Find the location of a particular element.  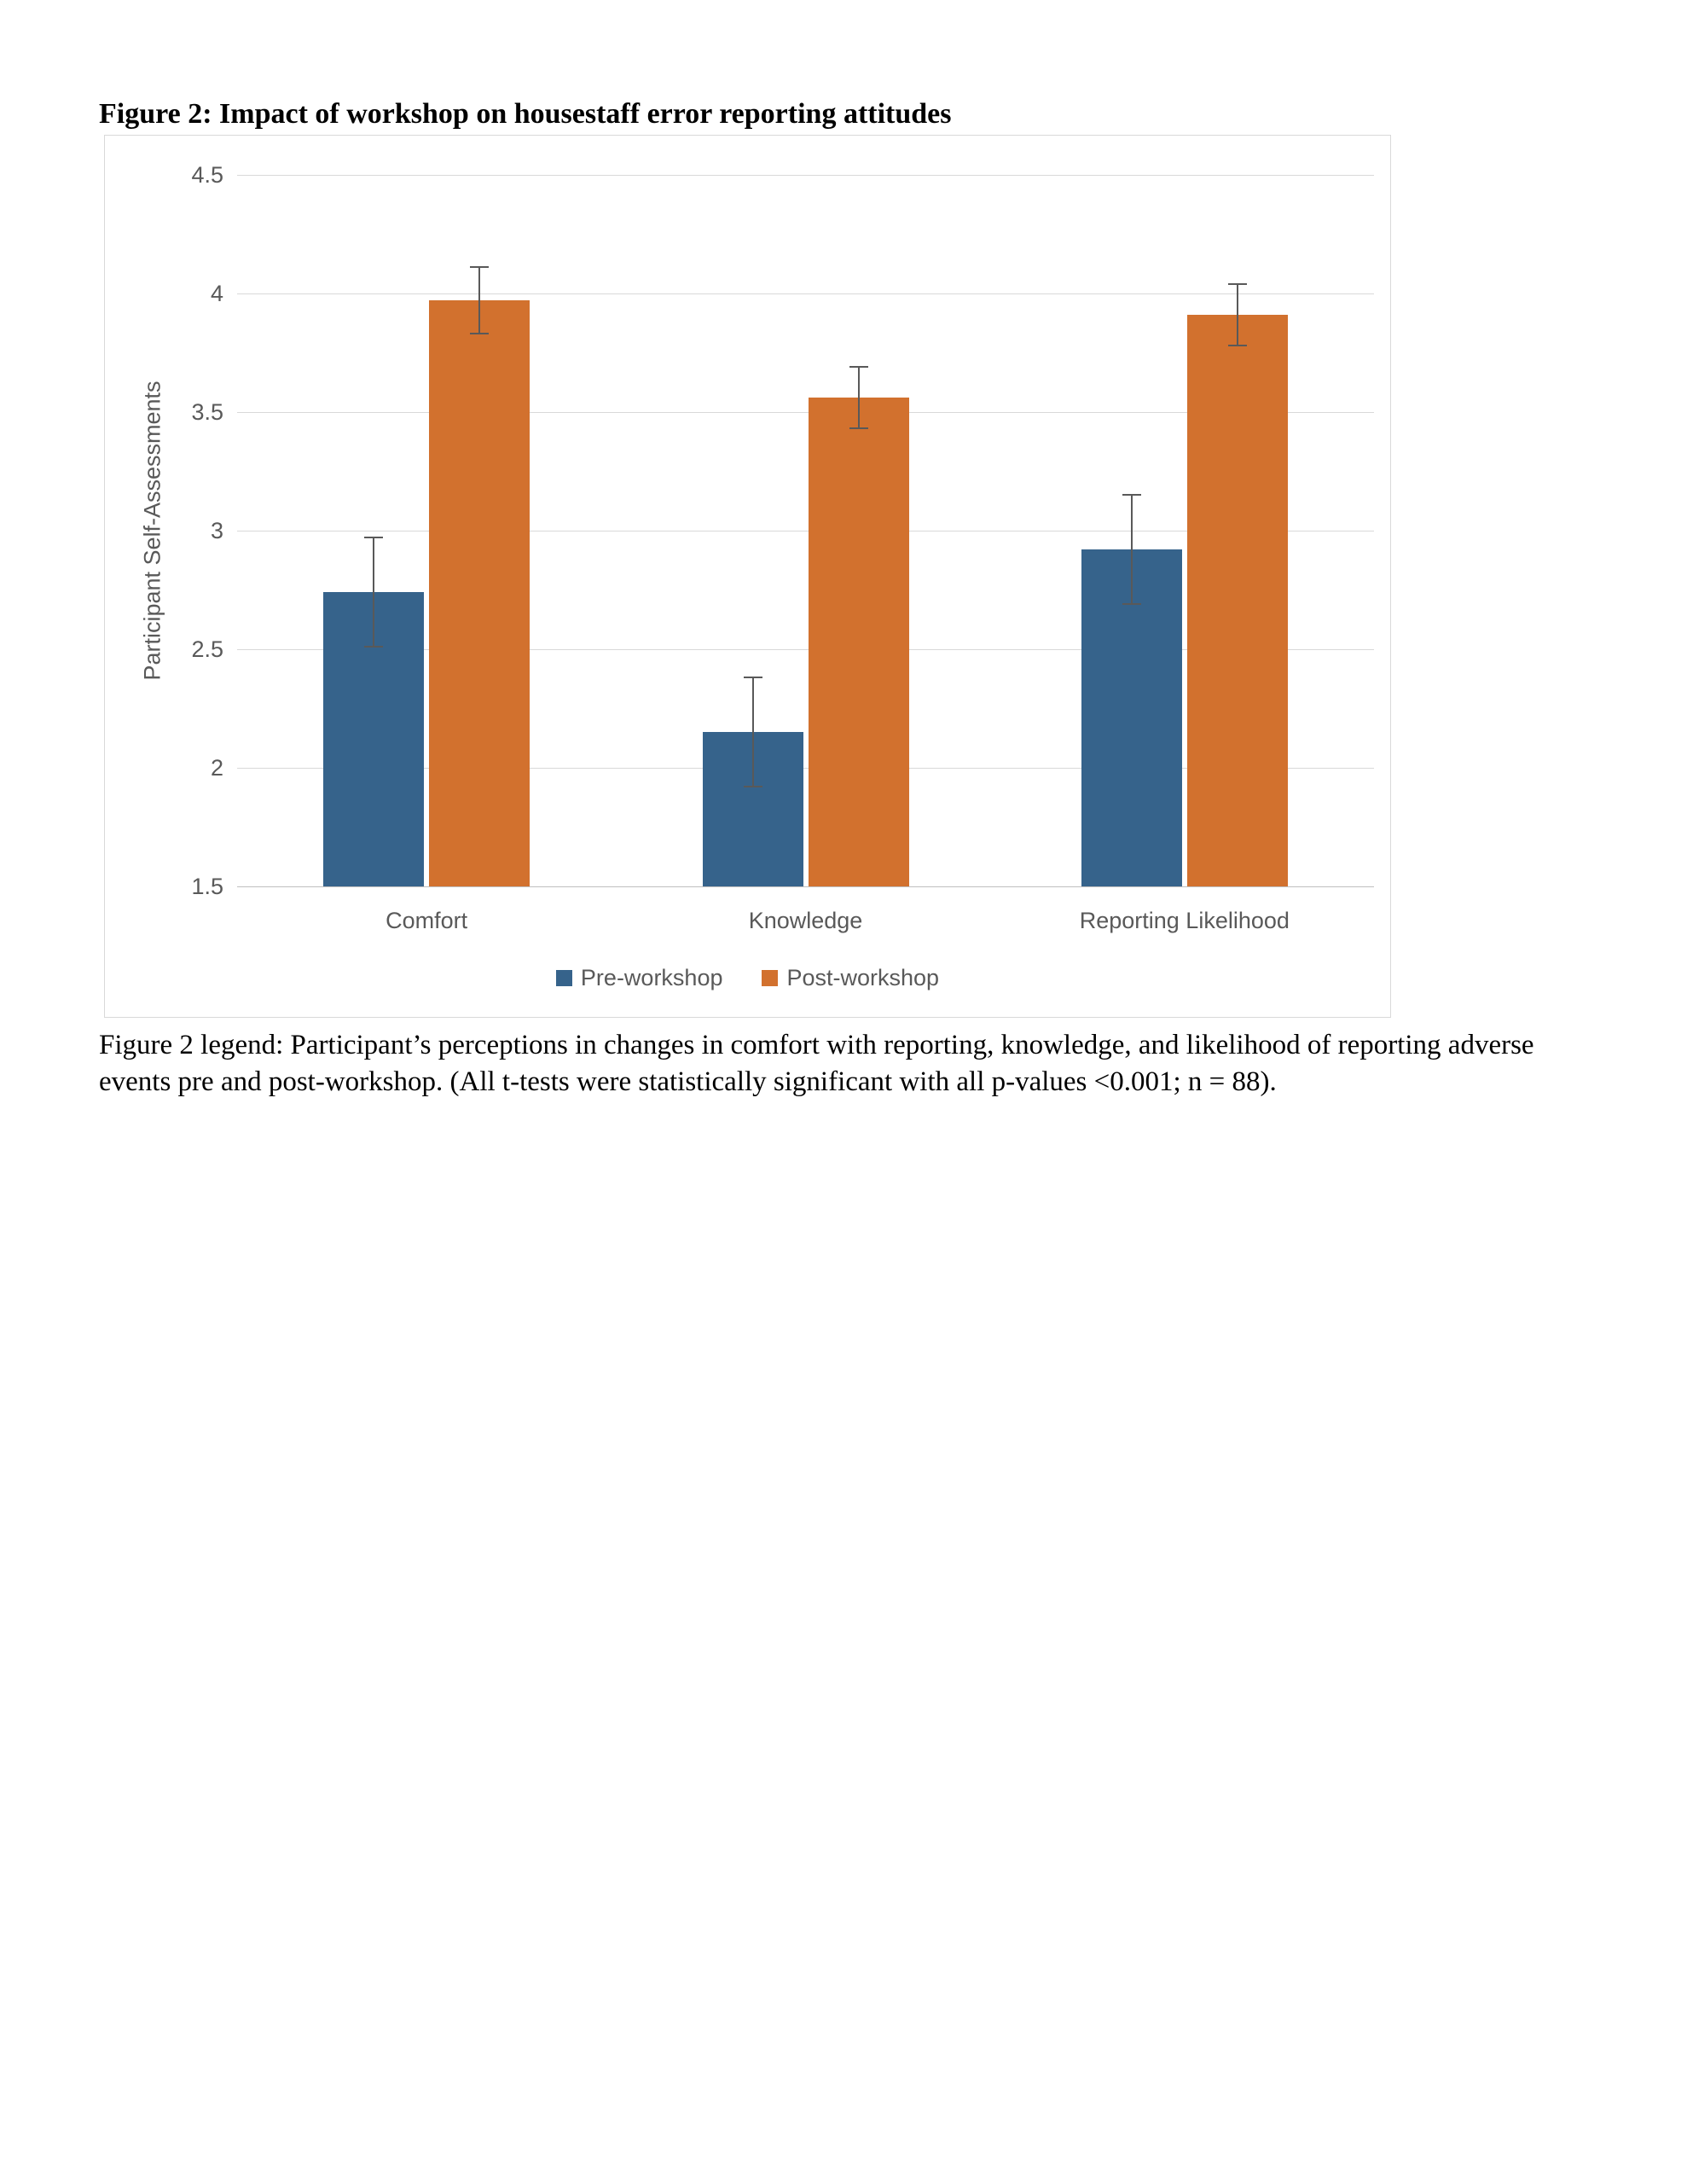

bar-post-workshop-comfort is located at coordinates (479, 593).